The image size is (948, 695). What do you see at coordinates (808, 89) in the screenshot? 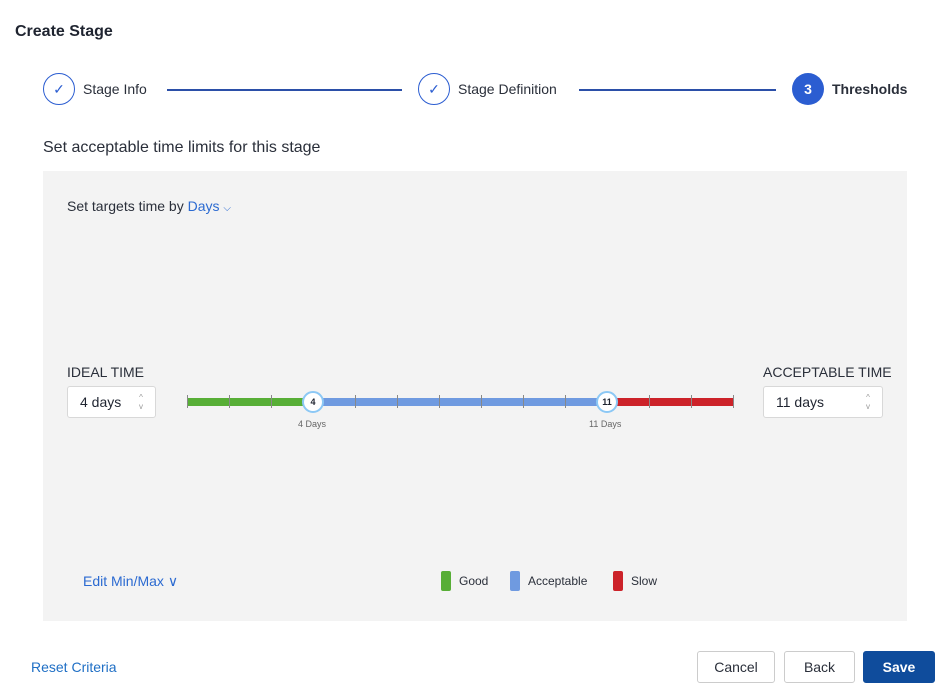
I see `step-3-number: 3` at bounding box center [808, 89].